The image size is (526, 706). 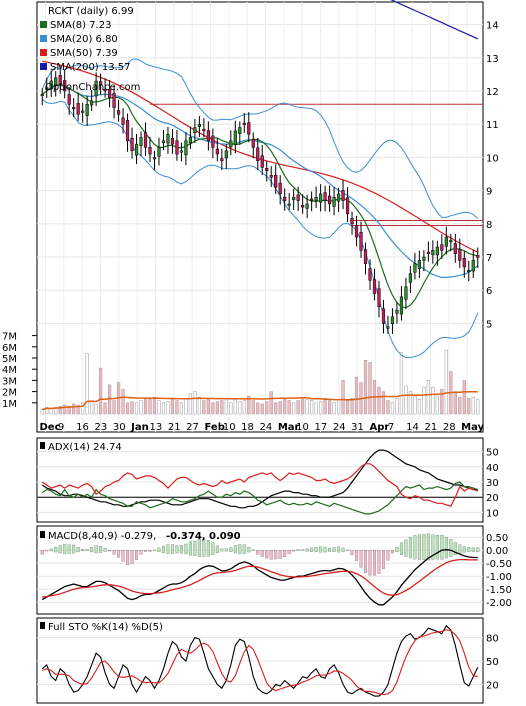 What do you see at coordinates (85, 447) in the screenshot?
I see `adx-label: ADX(14) 24.74` at bounding box center [85, 447].